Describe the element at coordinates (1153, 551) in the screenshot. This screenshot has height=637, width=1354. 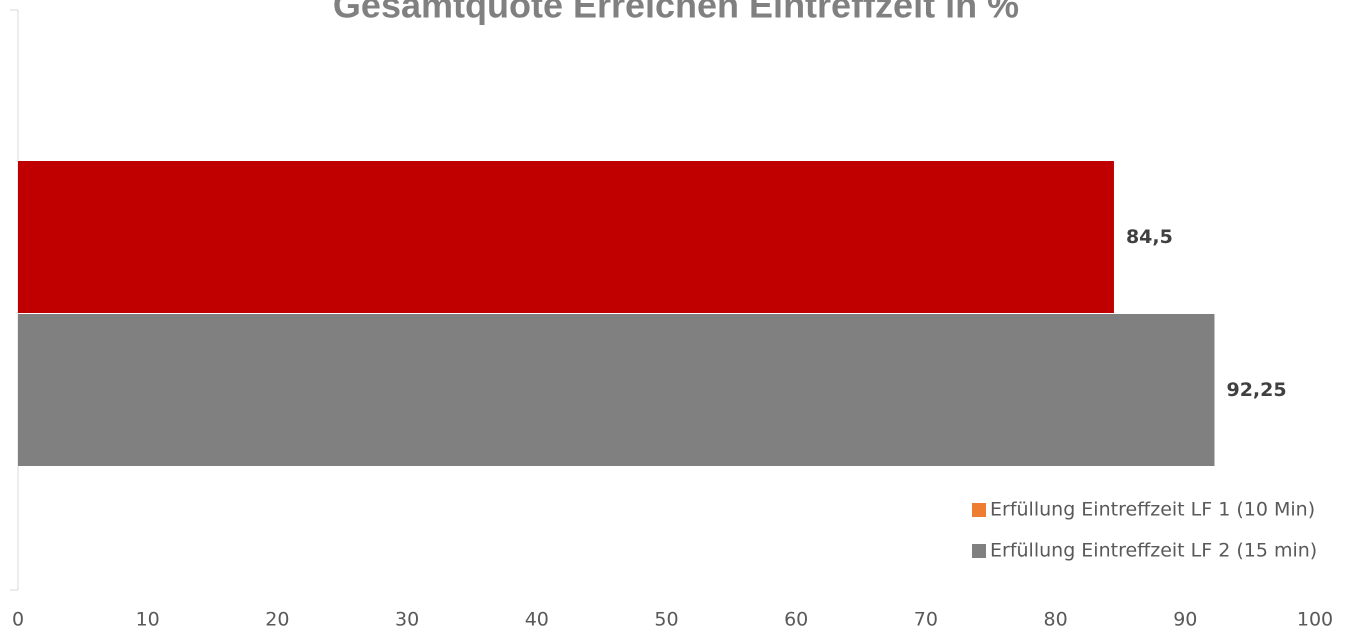
I see `legend-label: Erfüllung Eintreffzeit LF 2 (15 min)` at that location.